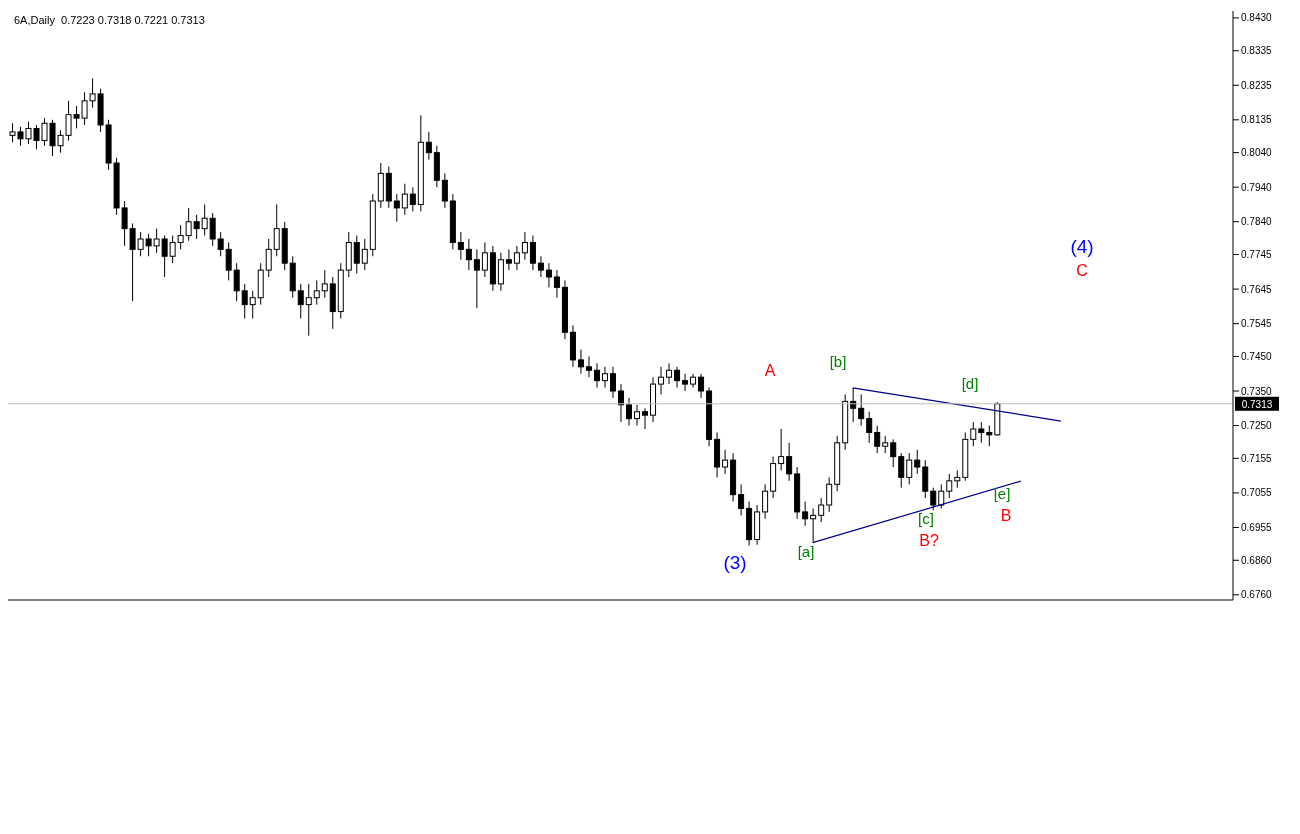 Image resolution: width=1300 pixels, height=834 pixels. I want to click on y-tick-label: 0.6860, so click(1257, 560).